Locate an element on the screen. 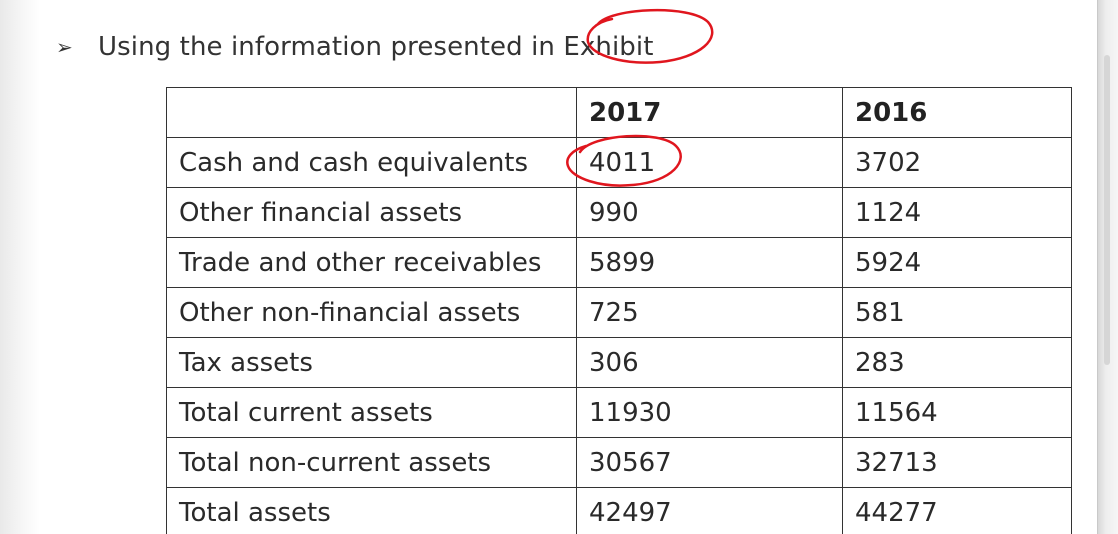 The height and width of the screenshot is (534, 1118). value-2017: 4011 is located at coordinates (709, 162).